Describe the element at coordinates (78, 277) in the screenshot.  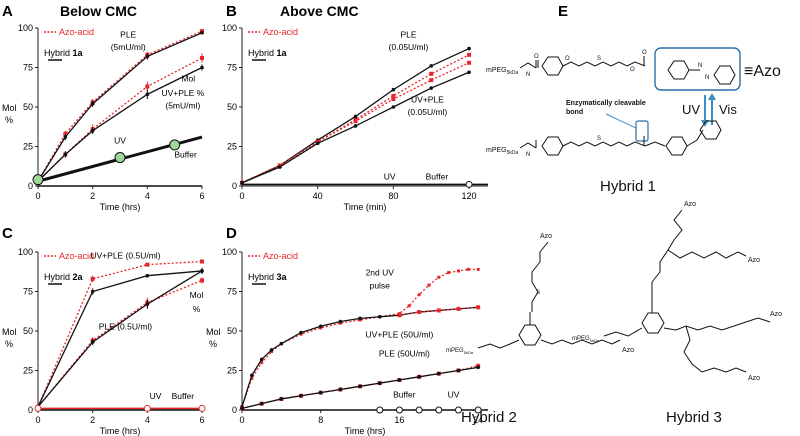
I see `legend-hybrid-id: 2a` at that location.